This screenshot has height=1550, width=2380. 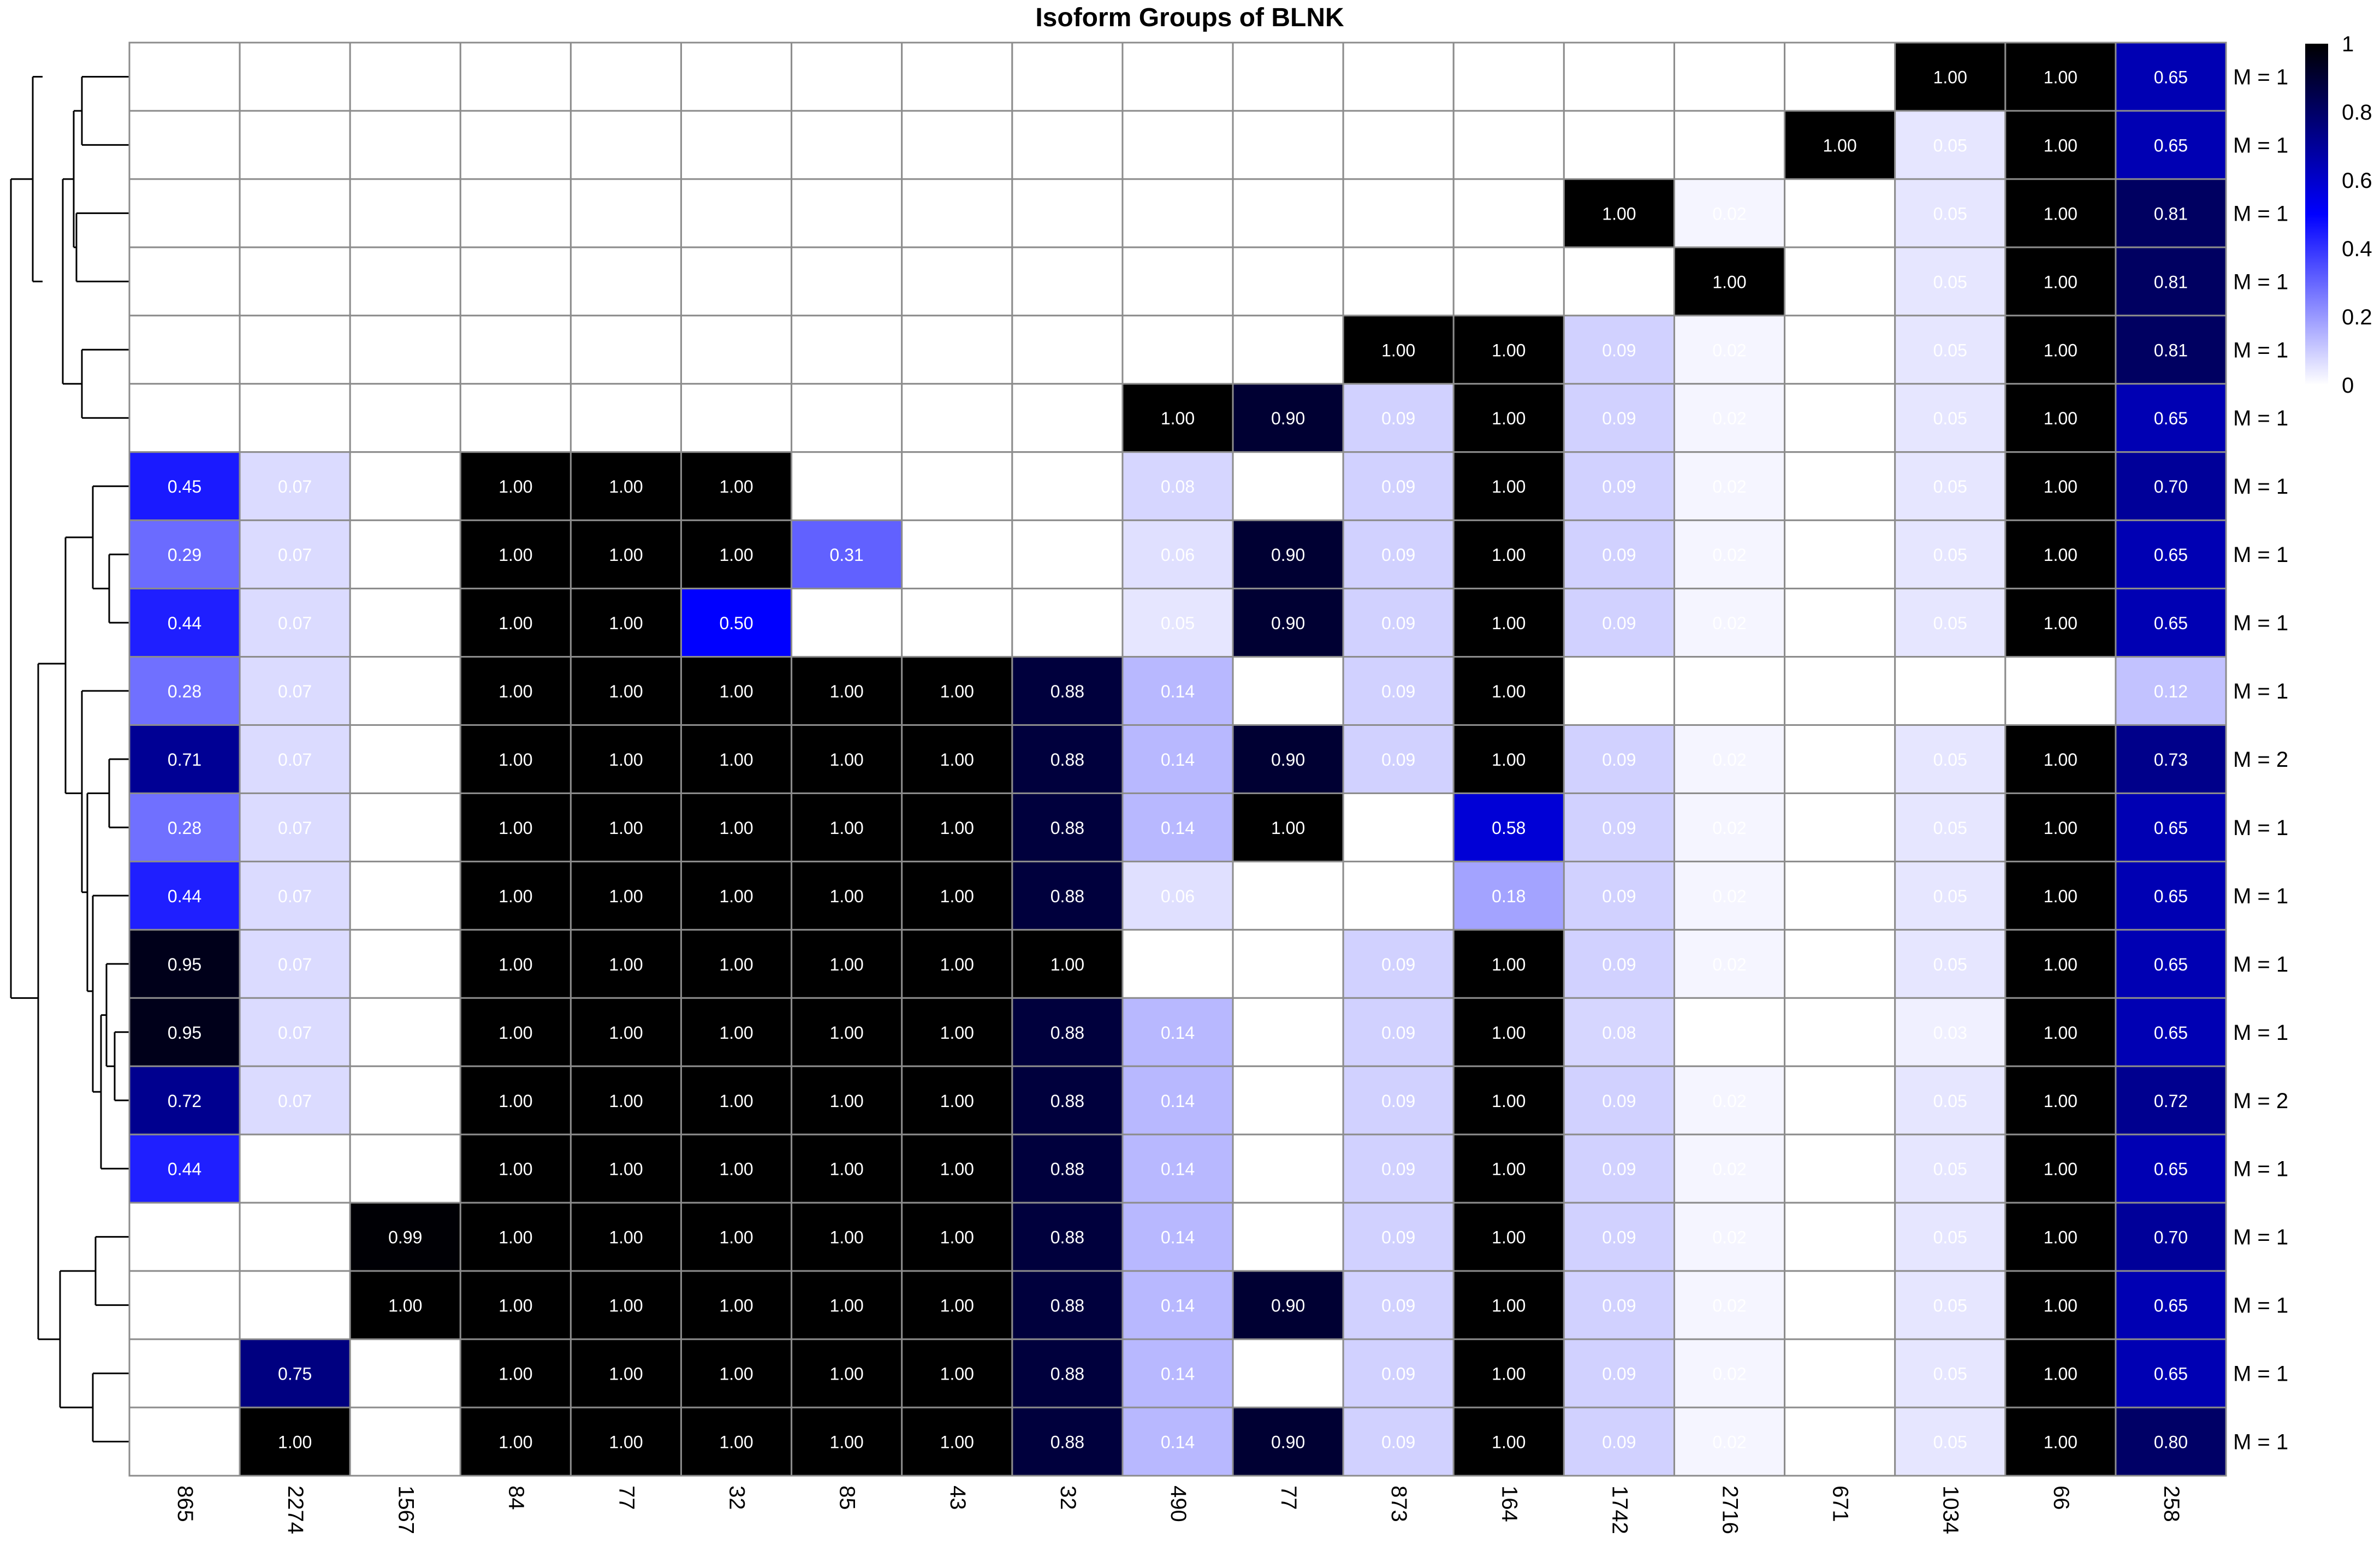 I want to click on cell-value-label: 0.72, so click(x=184, y=1101).